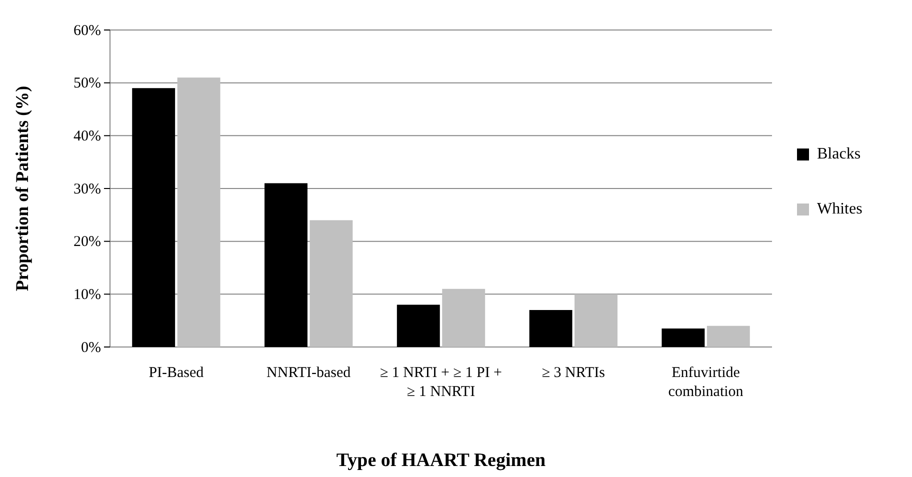 This screenshot has height=477, width=912. Describe the element at coordinates (22, 189) in the screenshot. I see `y-axis-title: Proportion of Patients (%)` at that location.